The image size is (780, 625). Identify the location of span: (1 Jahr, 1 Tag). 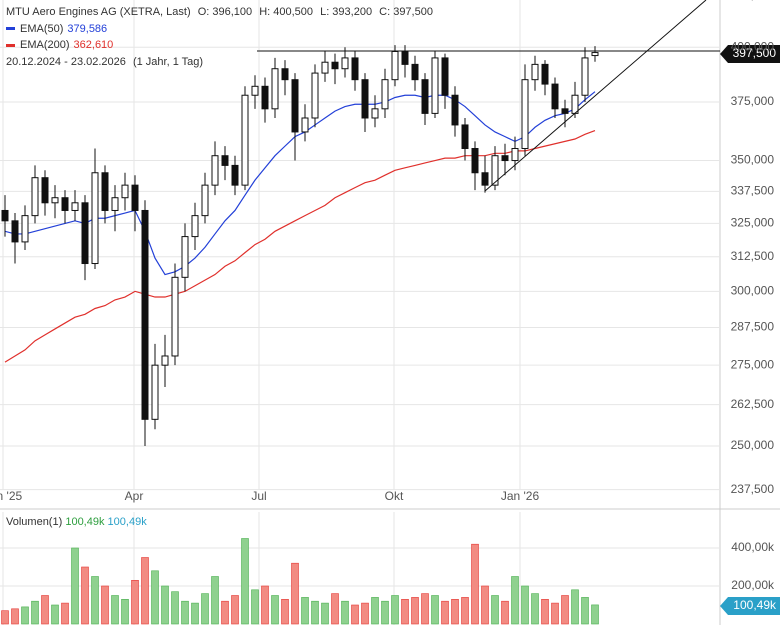
(168, 61).